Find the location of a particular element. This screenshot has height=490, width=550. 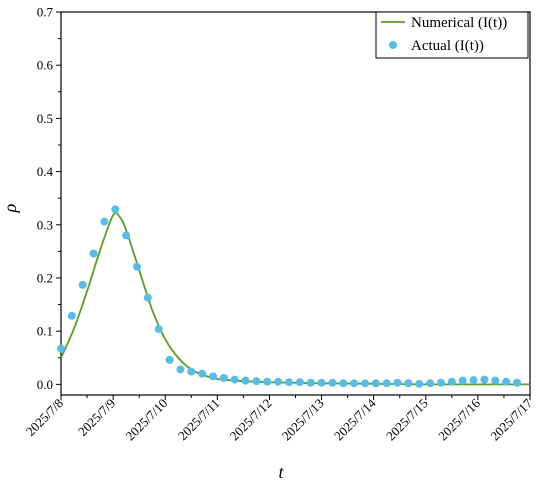

legend-marker-swatch is located at coordinates (393, 45).